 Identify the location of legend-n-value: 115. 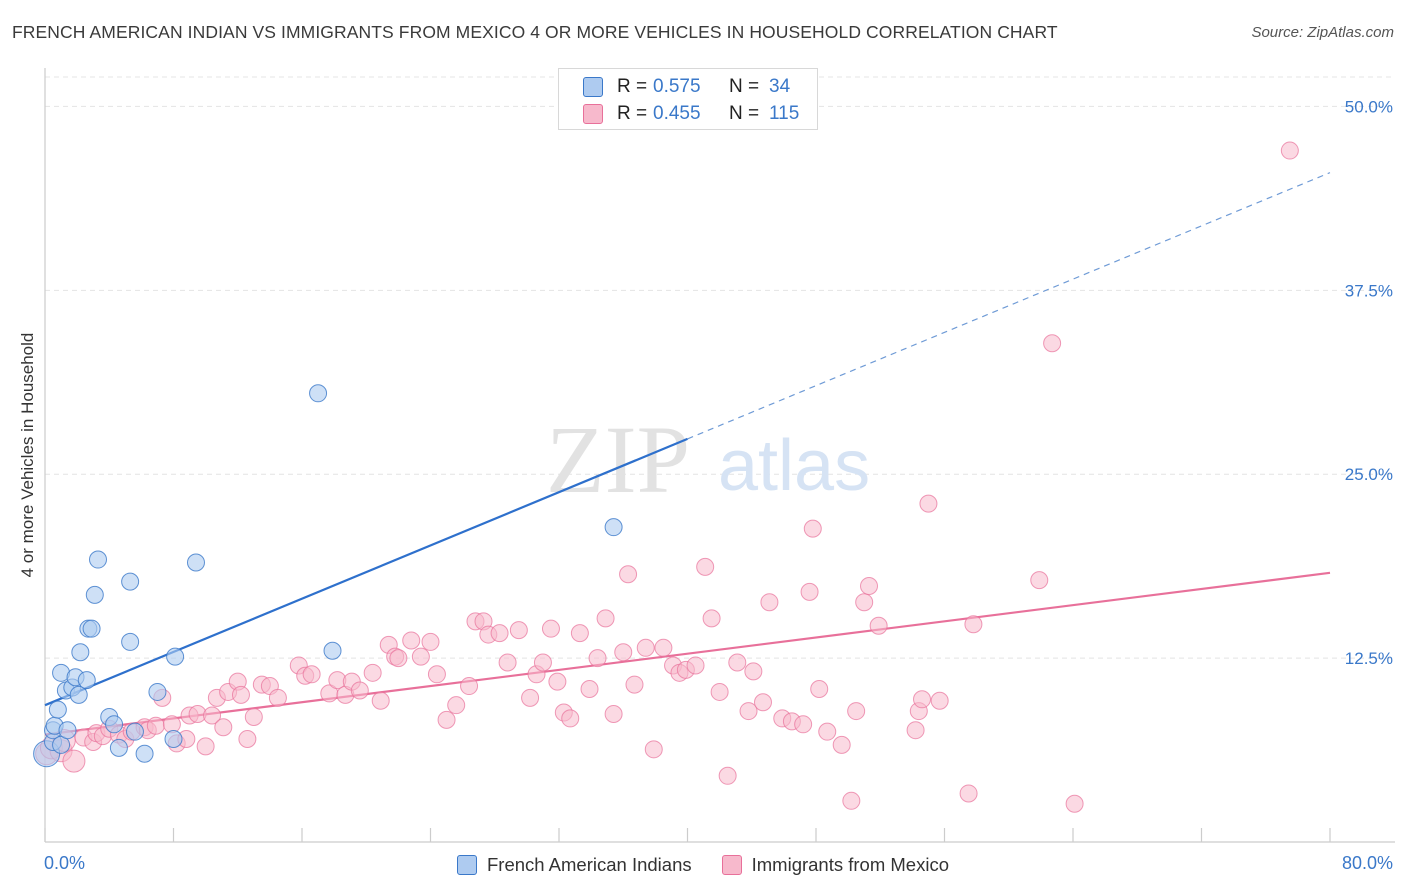
(784, 113).